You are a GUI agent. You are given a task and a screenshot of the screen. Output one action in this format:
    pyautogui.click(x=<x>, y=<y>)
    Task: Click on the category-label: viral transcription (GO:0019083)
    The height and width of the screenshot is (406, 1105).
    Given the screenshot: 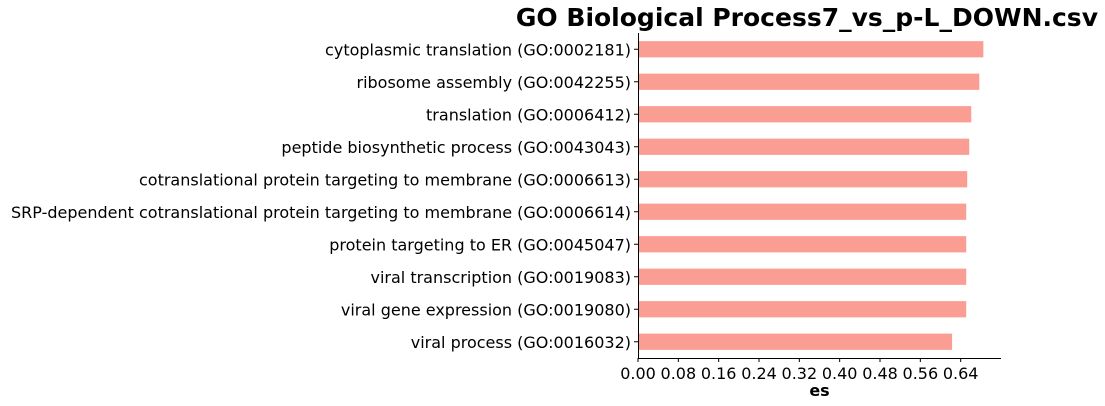 What is the action you would take?
    pyautogui.click(x=500, y=277)
    